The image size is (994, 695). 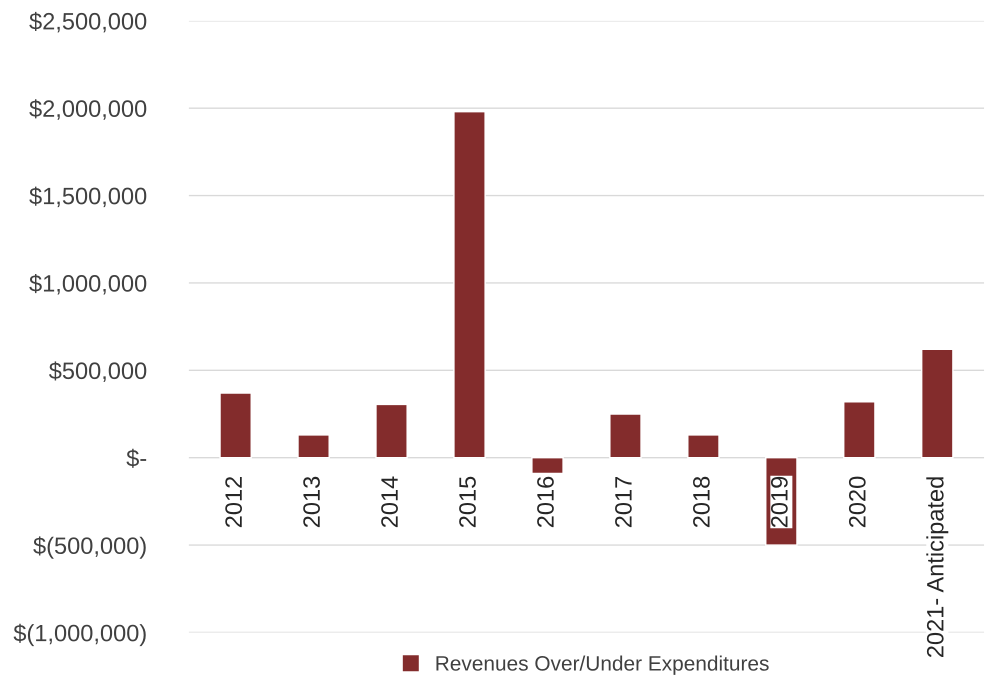 What do you see at coordinates (602, 665) in the screenshot?
I see `legend-label: Revenues Over/Under Expenditures` at bounding box center [602, 665].